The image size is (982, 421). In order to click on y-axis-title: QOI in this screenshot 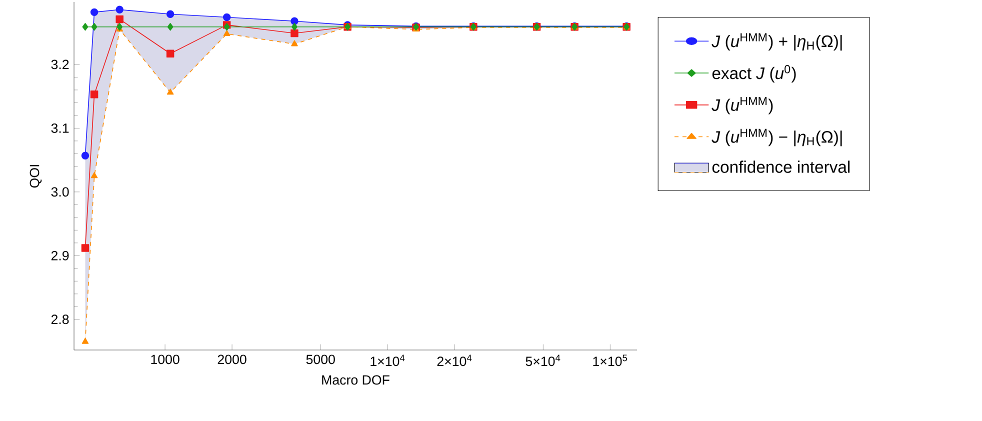, I will do `click(36, 176)`.